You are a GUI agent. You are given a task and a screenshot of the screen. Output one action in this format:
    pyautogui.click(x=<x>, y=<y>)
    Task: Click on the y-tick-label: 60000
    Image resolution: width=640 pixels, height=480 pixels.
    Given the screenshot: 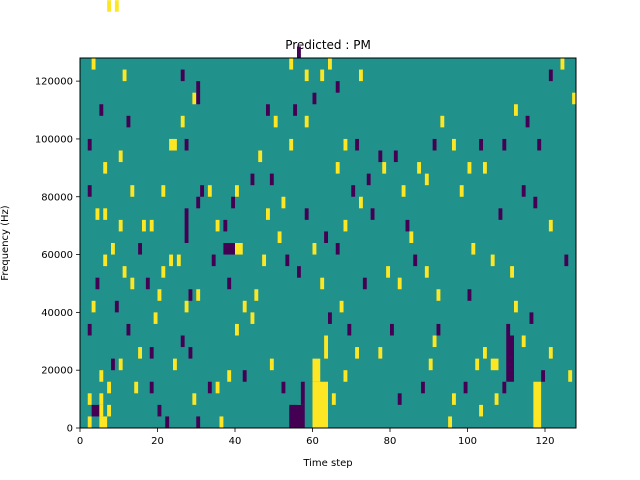 What is the action you would take?
    pyautogui.click(x=57, y=255)
    